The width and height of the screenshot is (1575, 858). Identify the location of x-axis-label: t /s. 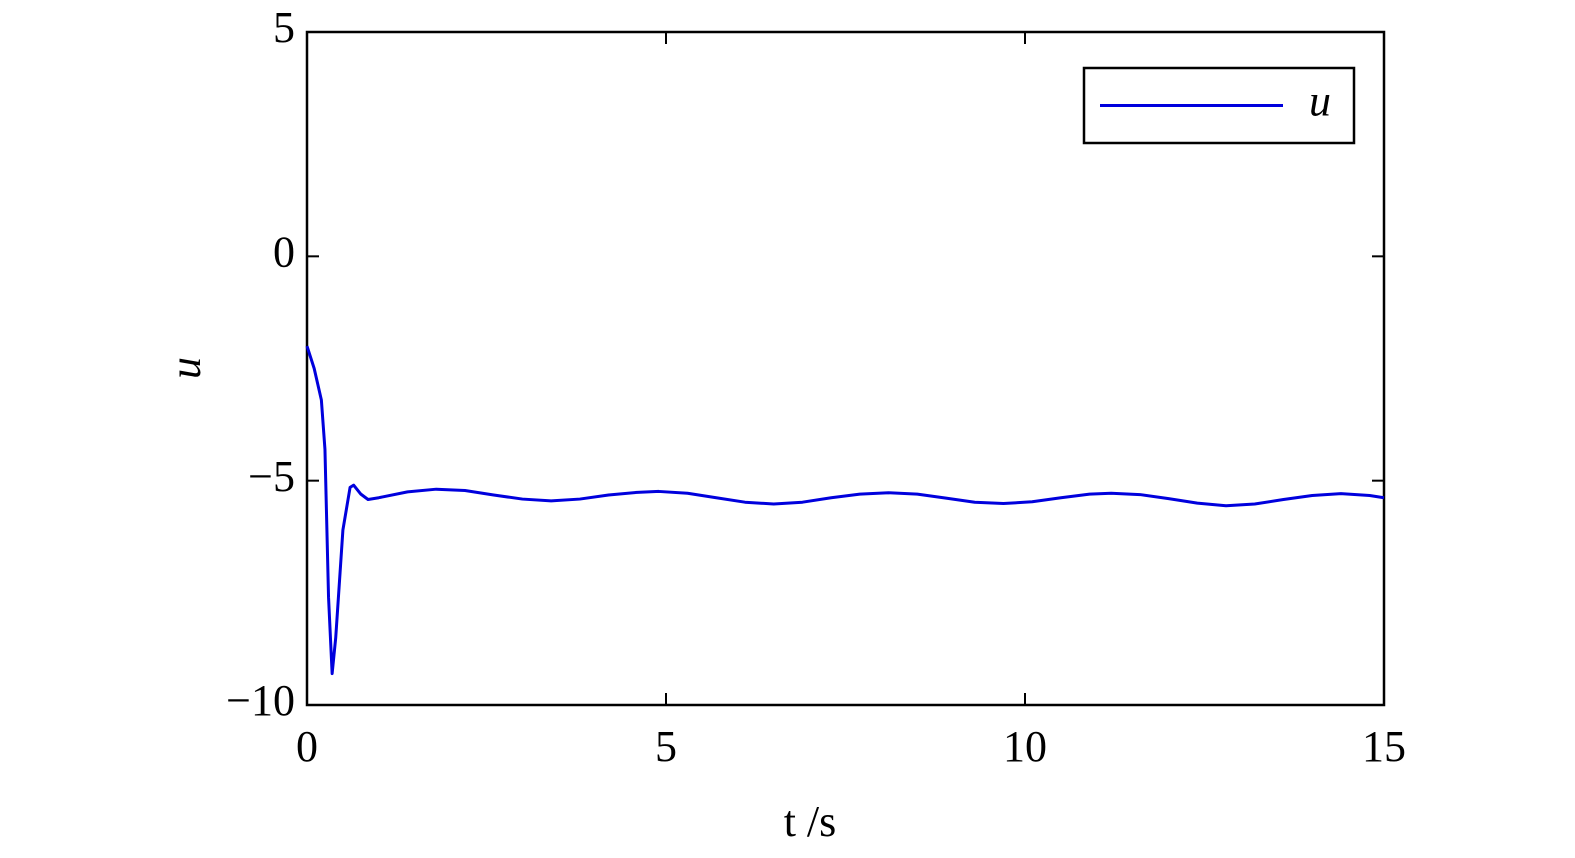
(810, 821).